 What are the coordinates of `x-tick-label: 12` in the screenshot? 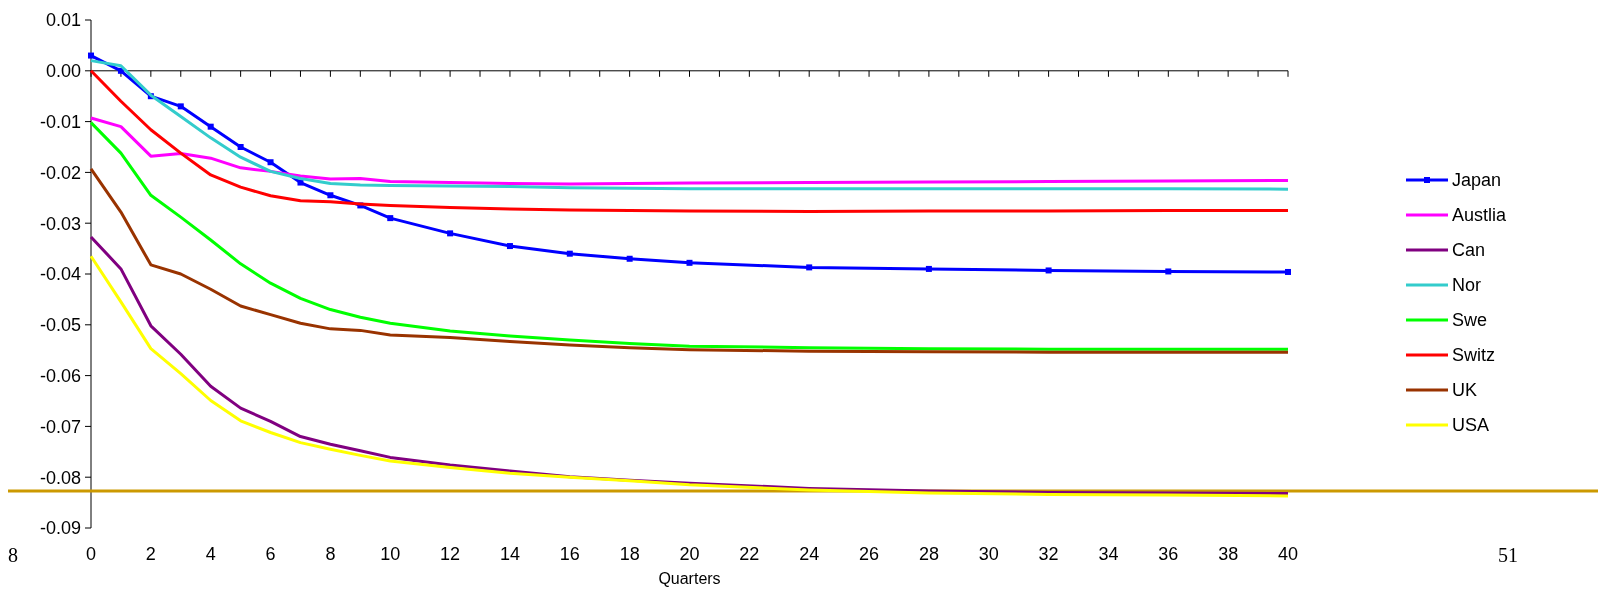 It's located at (450, 554).